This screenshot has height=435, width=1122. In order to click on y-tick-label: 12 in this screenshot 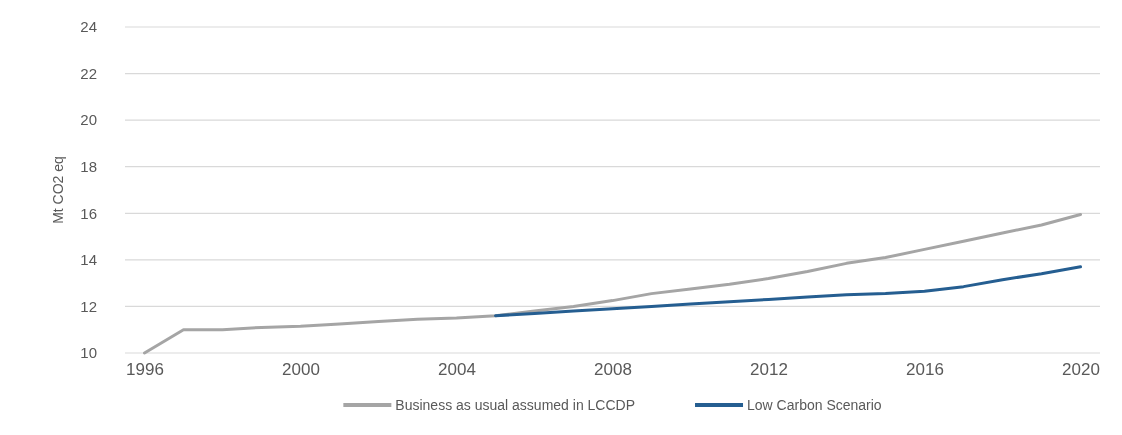, I will do `click(88, 306)`.